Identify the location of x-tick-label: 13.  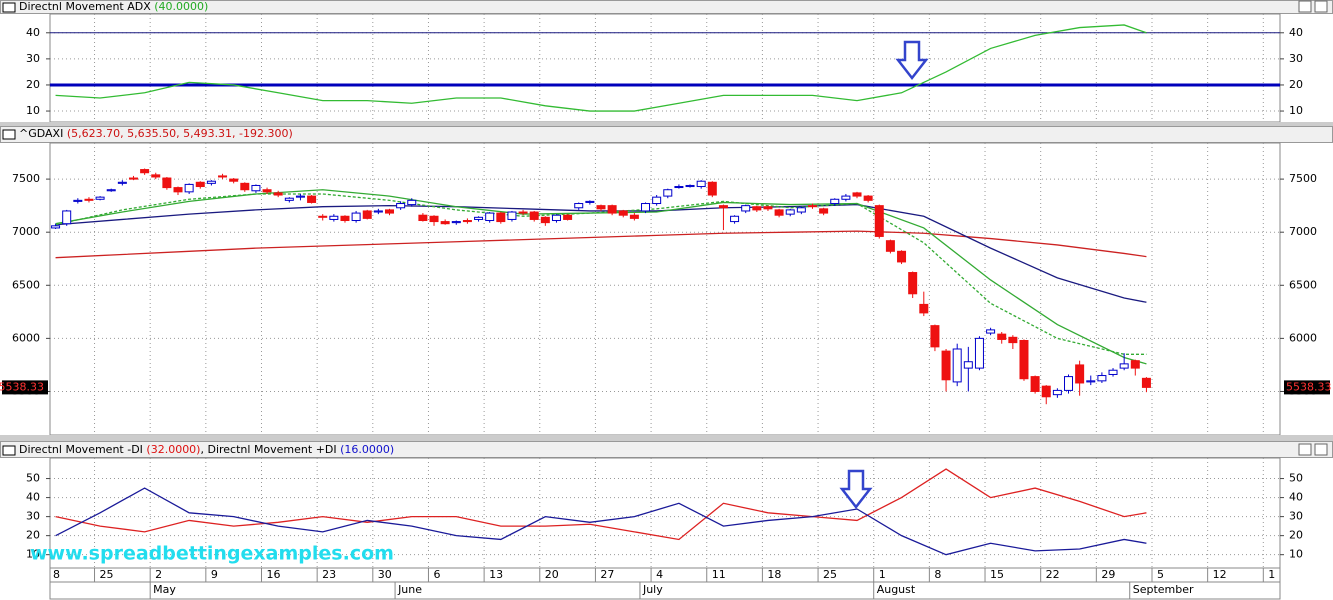
(496, 574).